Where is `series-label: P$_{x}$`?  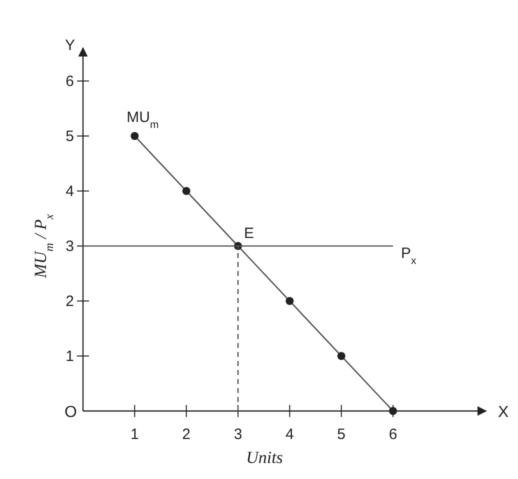 series-label: P$_{x}$ is located at coordinates (409, 256).